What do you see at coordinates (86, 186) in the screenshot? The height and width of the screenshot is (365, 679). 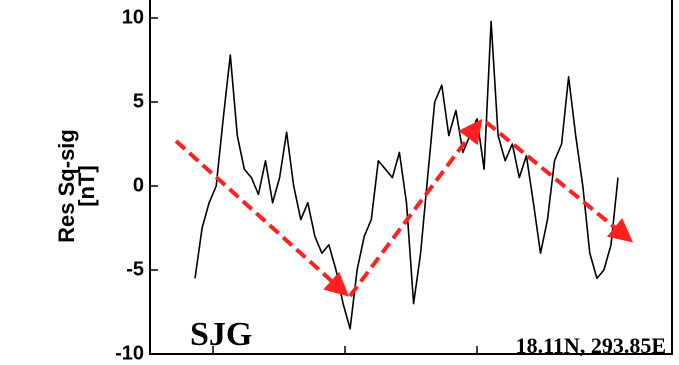 I see `y-label-line: [nT]` at bounding box center [86, 186].